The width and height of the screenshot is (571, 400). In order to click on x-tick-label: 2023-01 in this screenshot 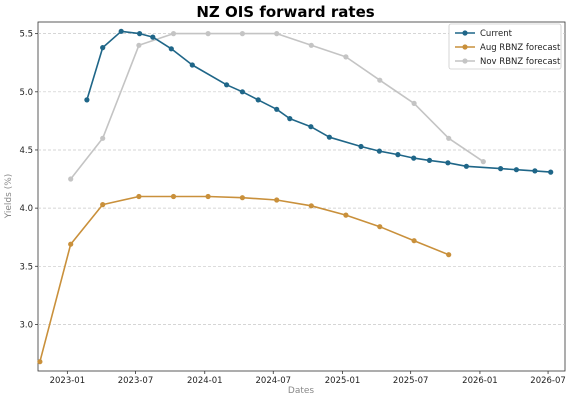, I will do `click(68, 381)`.